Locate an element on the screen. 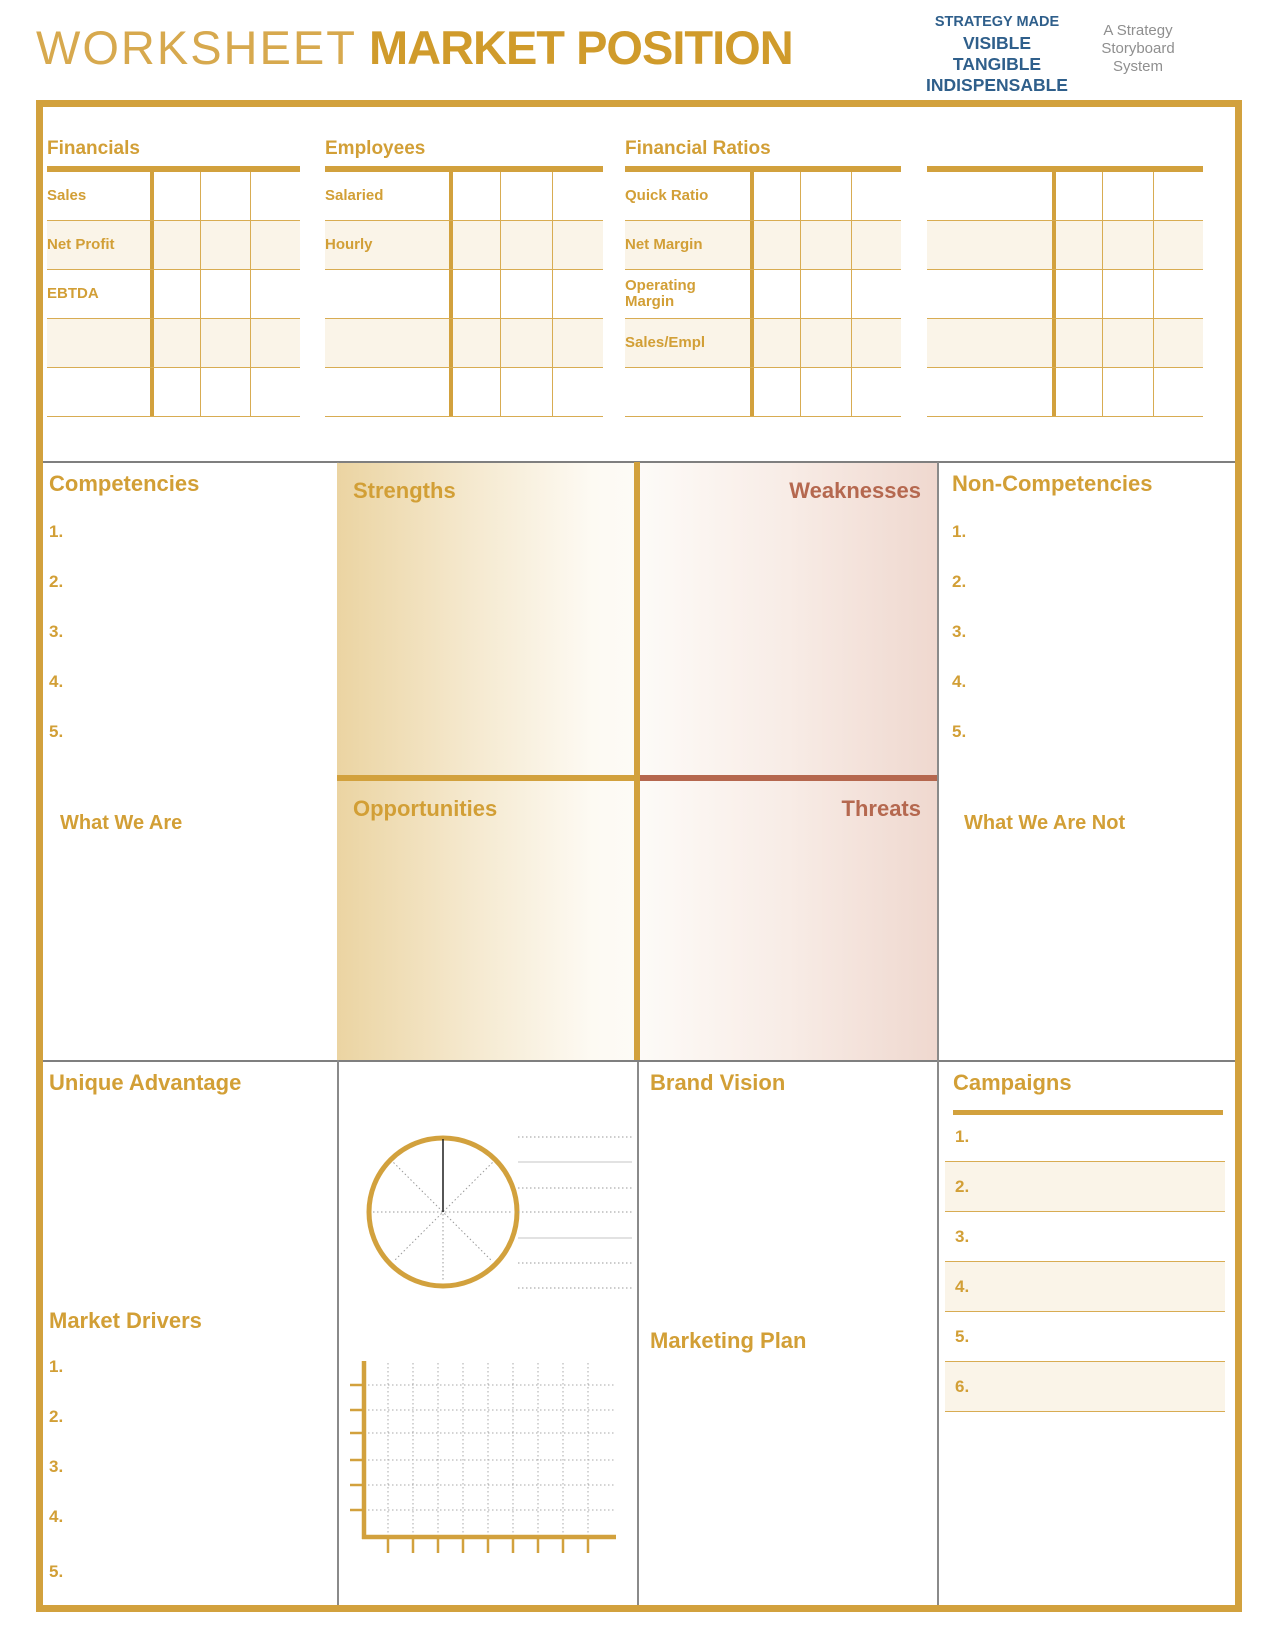 The image size is (1275, 1650). campaigns-panel: Campaigns 1. 2. 3. 4. 5. 6. is located at coordinates (1087, 1333).